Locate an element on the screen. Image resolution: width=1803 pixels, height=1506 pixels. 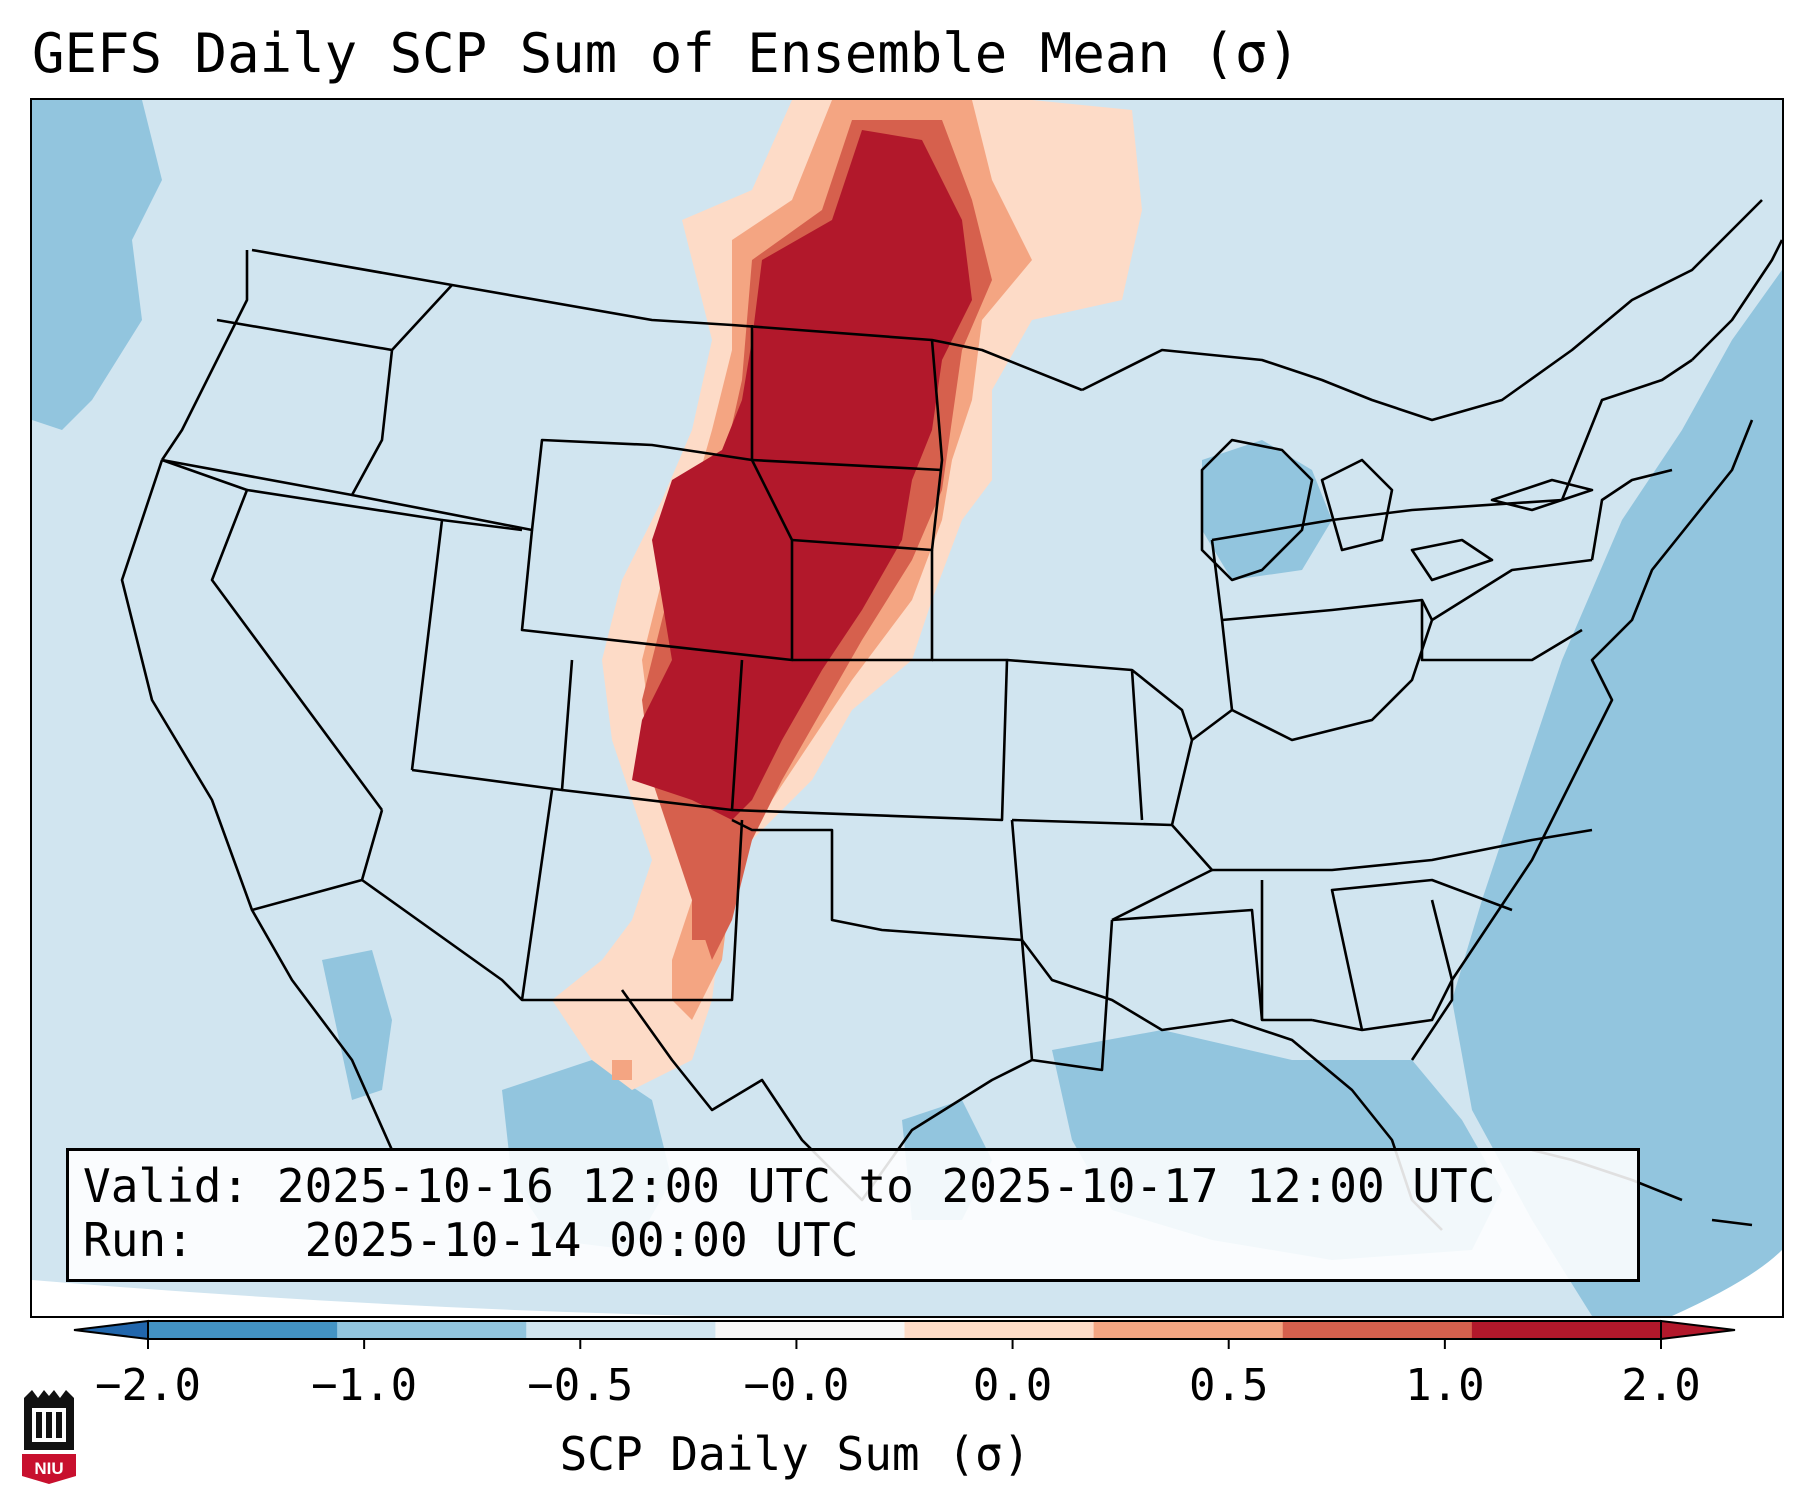
niu-logo-text: NIU is located at coordinates (48, 1468).